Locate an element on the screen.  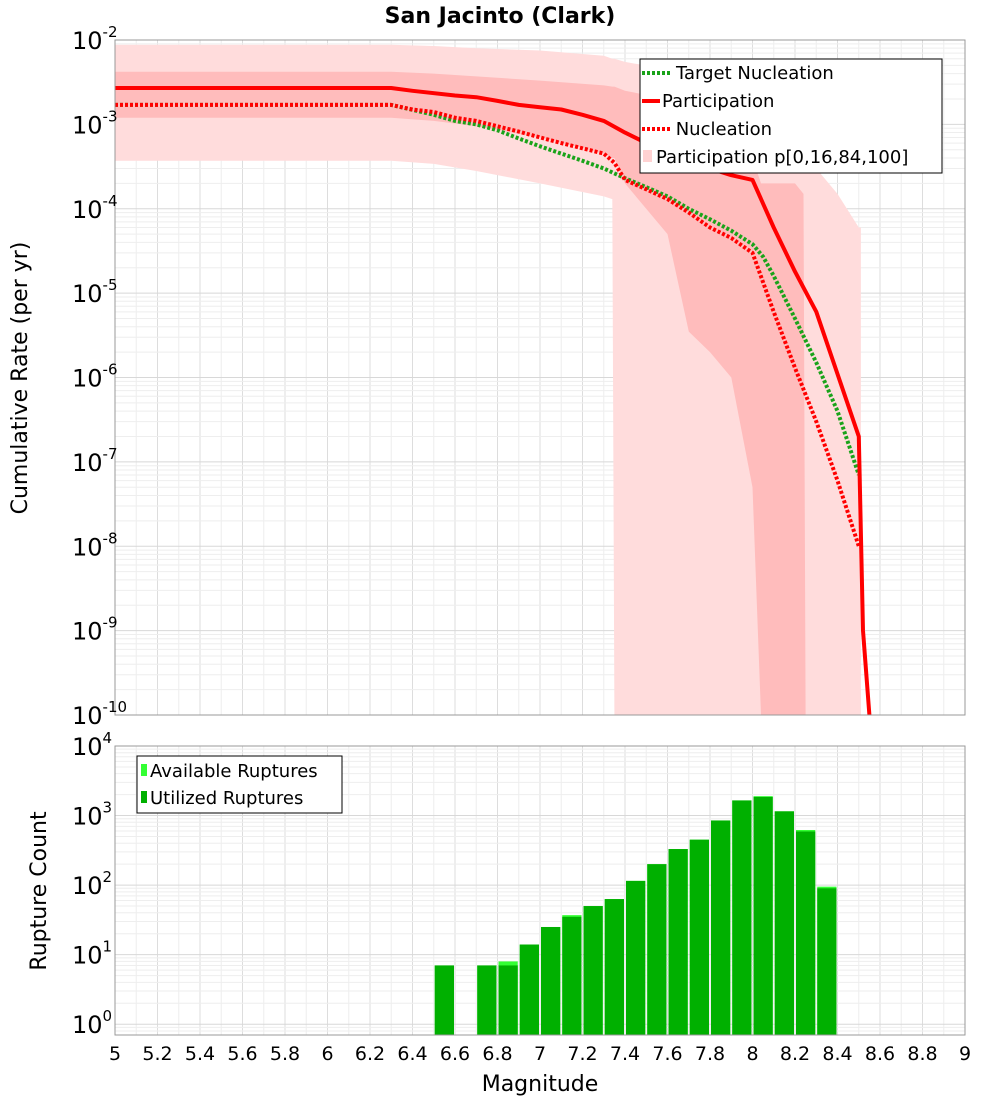
rupture-y-axis-label: Rupture Count is located at coordinates (39, 891).